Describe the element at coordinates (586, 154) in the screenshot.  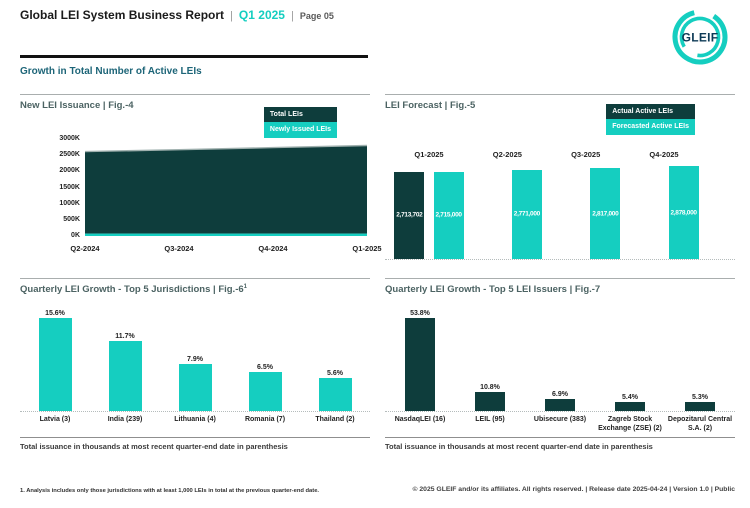
I see `forecast-quarter-label: Q3-2025` at that location.